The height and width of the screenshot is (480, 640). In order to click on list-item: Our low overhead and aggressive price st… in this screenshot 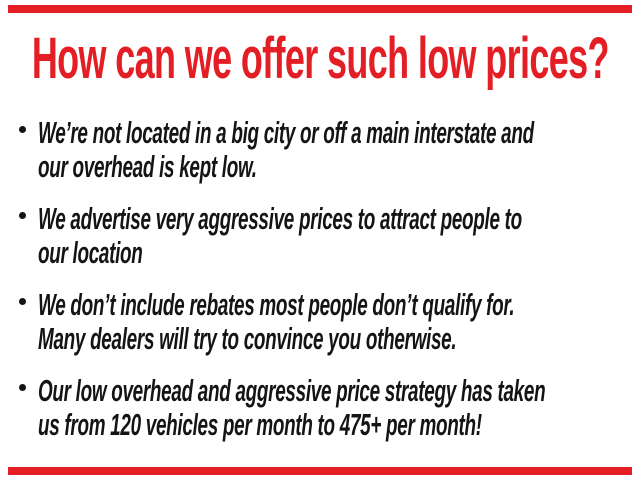, I will do `click(324, 408)`.